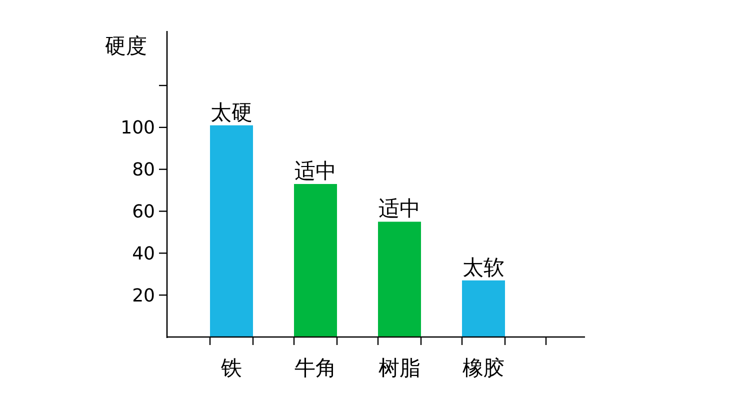  What do you see at coordinates (143, 253) in the screenshot?
I see `y-tick-label: 40` at bounding box center [143, 253].